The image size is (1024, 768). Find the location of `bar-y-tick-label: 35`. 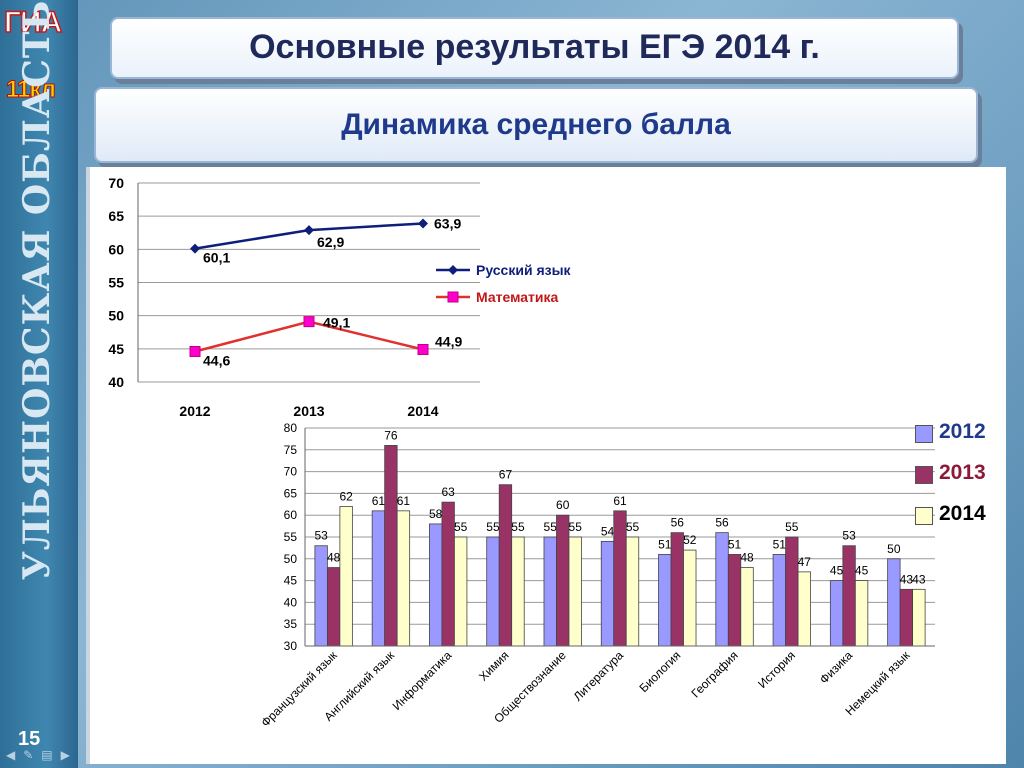

bar-y-tick-label: 35 is located at coordinates (291, 624).